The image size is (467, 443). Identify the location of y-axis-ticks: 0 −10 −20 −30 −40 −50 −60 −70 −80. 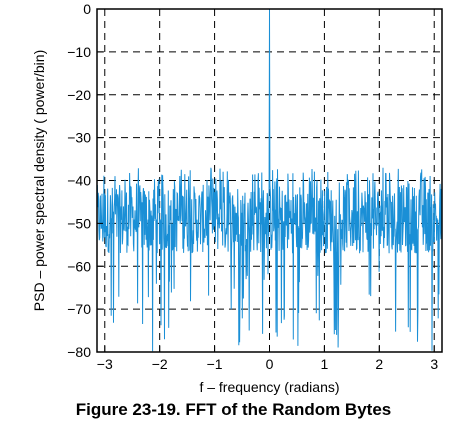
(85, 180).